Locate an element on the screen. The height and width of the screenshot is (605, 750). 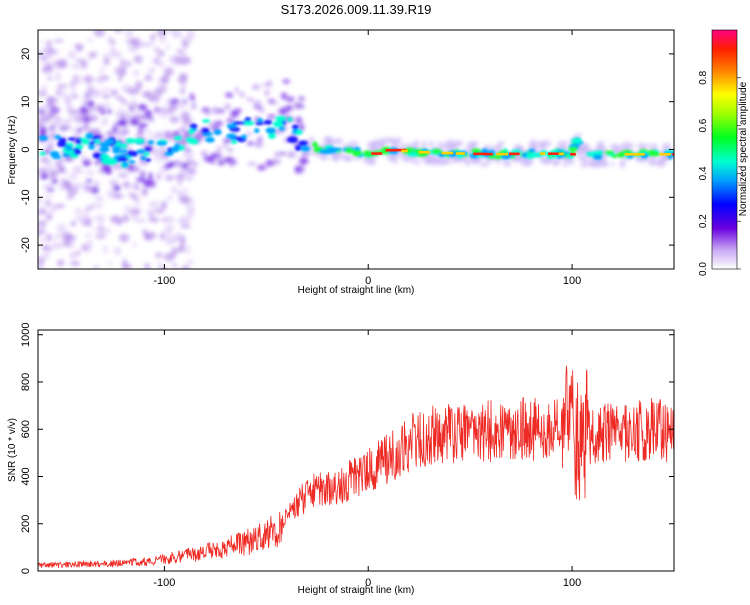
colorbar-tick-label: 0.2 is located at coordinates (703, 221).